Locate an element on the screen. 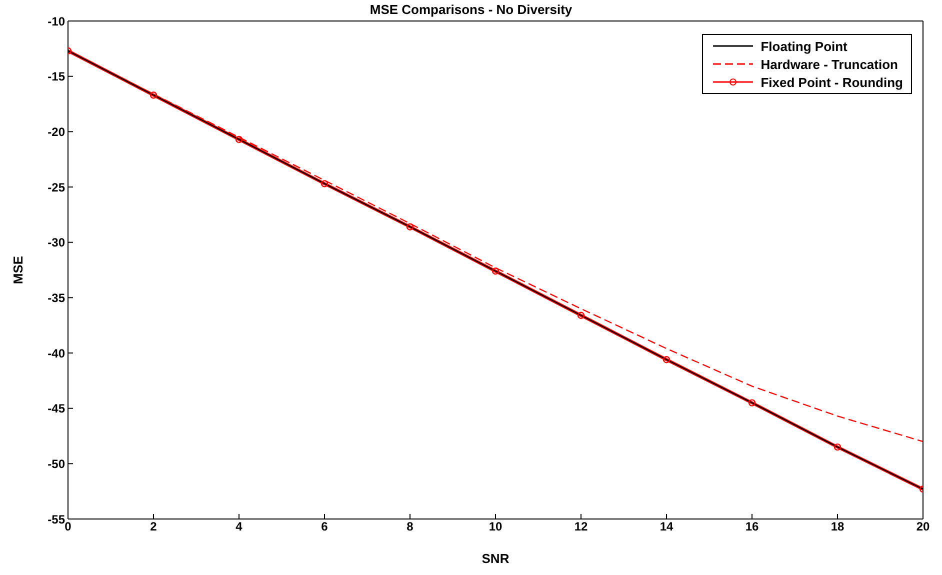 Image resolution: width=942 pixels, height=575 pixels. legend-label: Fixed Point - Rounding is located at coordinates (831, 82).